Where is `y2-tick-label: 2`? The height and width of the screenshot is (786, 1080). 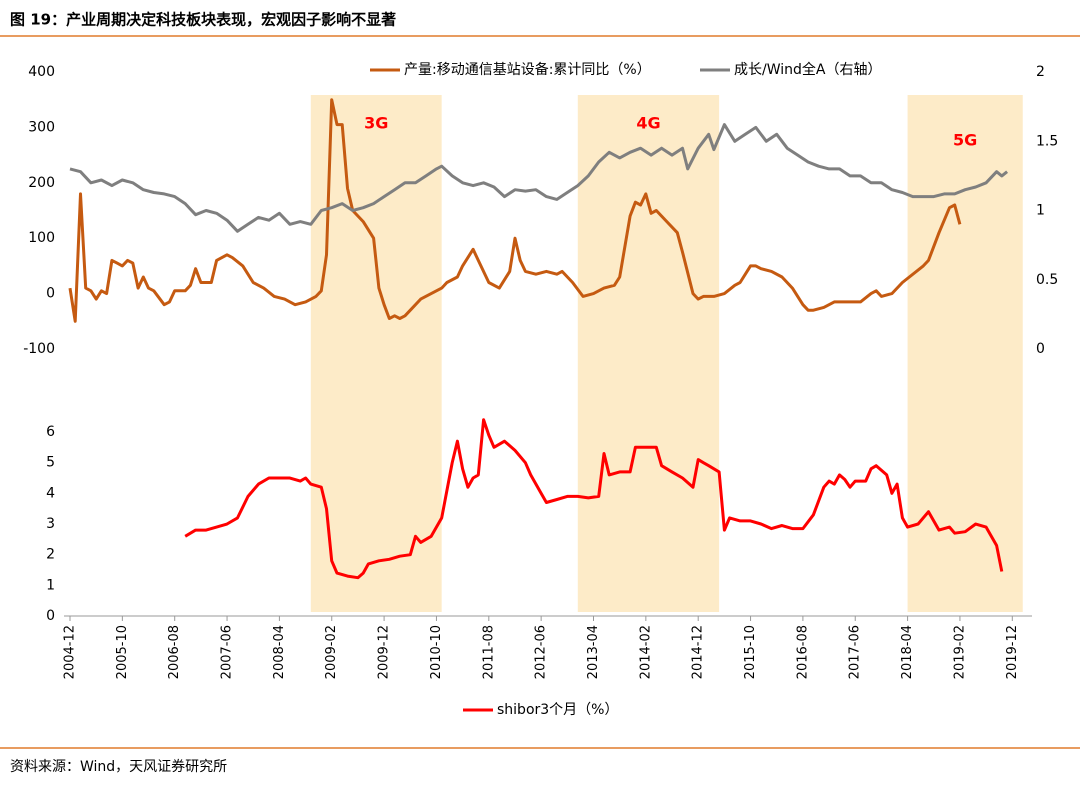 y2-tick-label: 2 is located at coordinates (1040, 72).